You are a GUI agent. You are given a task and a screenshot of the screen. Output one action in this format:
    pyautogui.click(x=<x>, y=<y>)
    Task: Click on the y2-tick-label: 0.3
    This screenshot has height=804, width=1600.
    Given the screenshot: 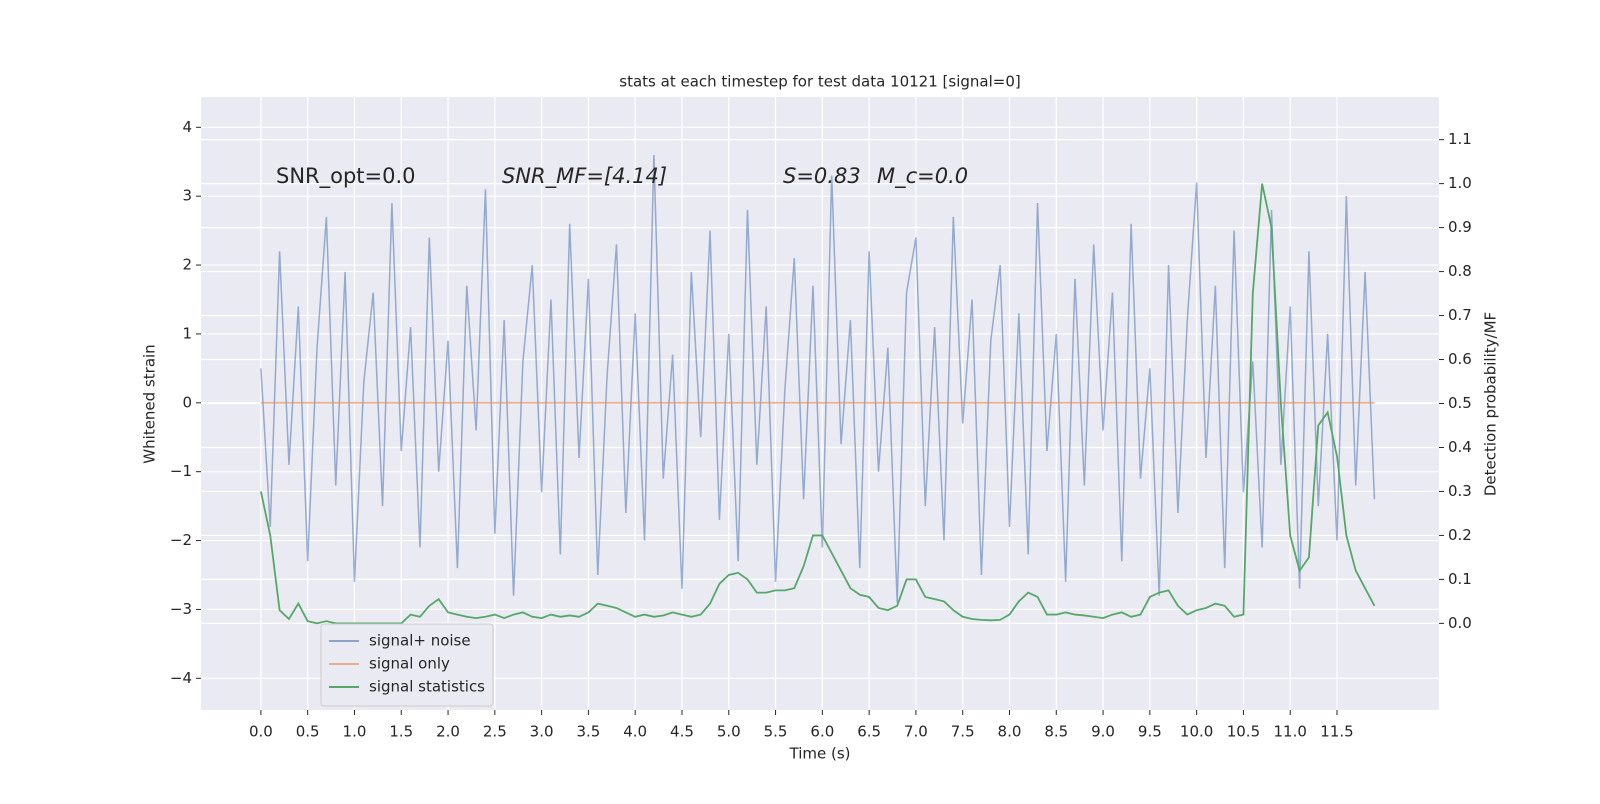 What is the action you would take?
    pyautogui.click(x=1460, y=491)
    